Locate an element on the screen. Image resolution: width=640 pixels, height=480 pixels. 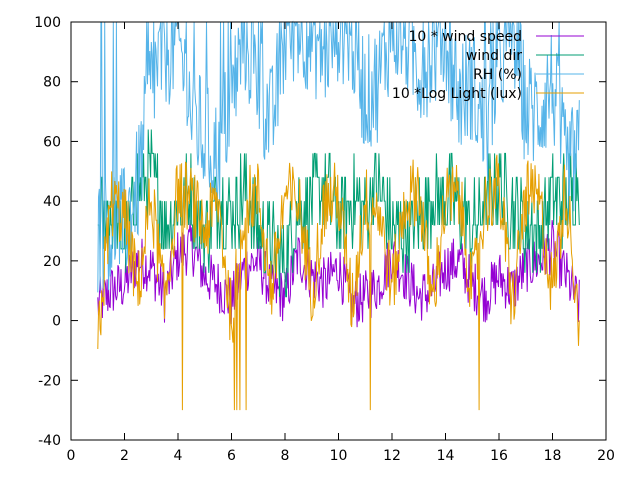
legend-label: wind dir is located at coordinates (494, 56).